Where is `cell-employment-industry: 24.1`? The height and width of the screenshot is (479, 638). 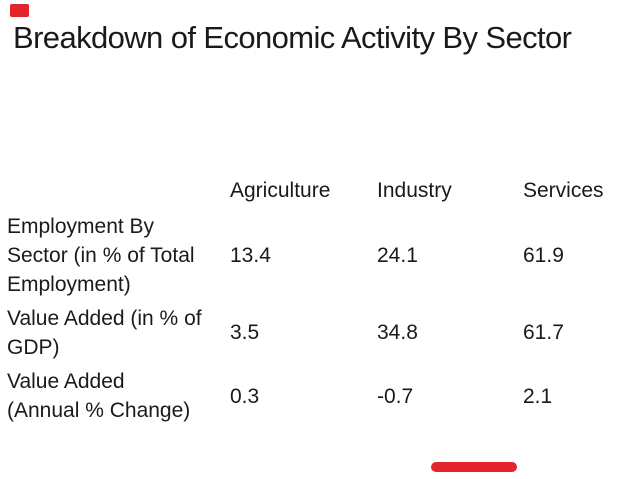
cell-employment-industry: 24.1 is located at coordinates (397, 255).